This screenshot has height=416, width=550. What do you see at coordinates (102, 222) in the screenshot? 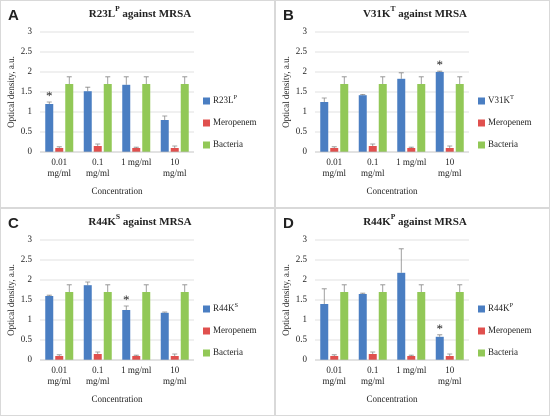
I see `title-main: R44K` at bounding box center [102, 222].